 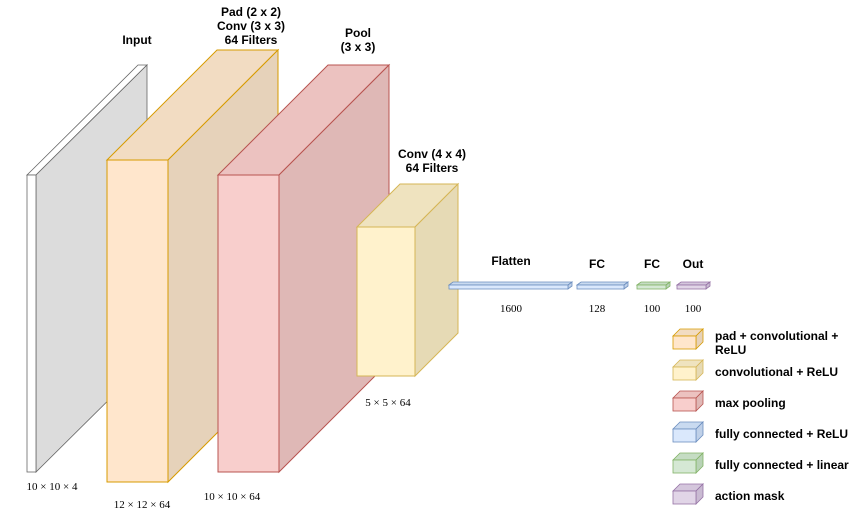 What do you see at coordinates (31, 323) in the screenshot?
I see `input-layer-block-front-face` at bounding box center [31, 323].